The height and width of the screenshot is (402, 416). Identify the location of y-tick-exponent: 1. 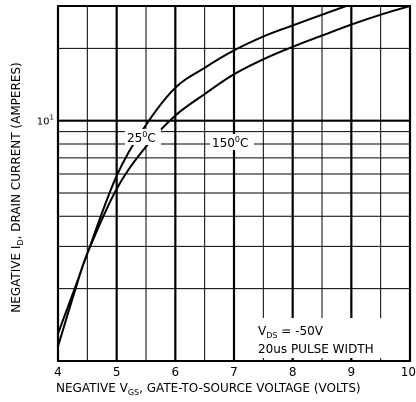
(52, 118).